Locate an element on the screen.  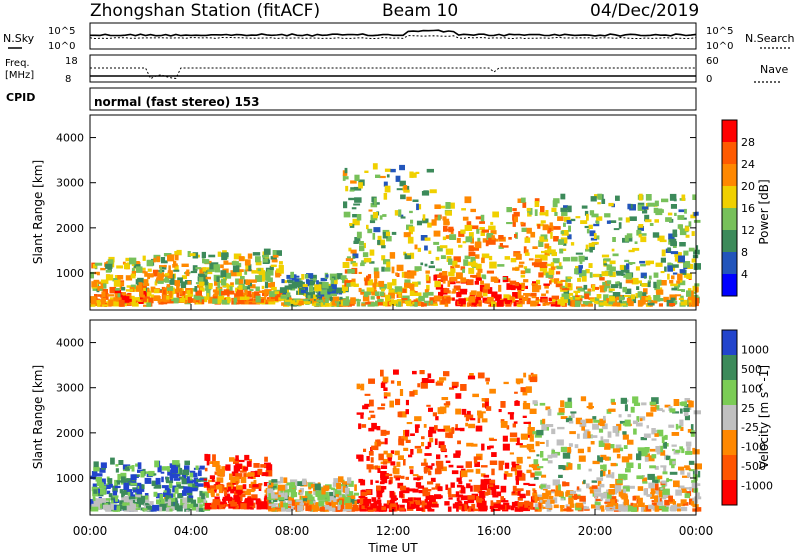
freq-panel: Freq. [MHz] 18 8 60 0 Nave is located at coordinates (396, 69).